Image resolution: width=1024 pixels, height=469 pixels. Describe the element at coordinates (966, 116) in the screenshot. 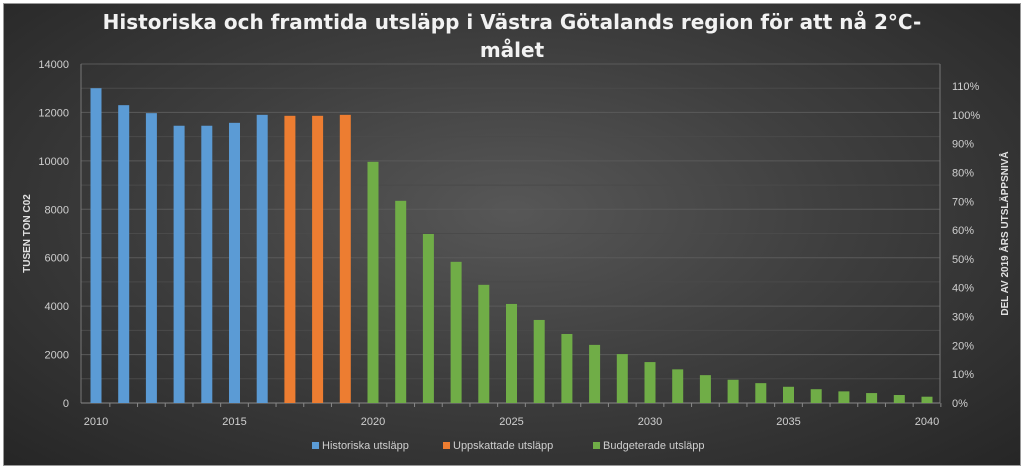

I see `y2-tick-label: 100%` at that location.